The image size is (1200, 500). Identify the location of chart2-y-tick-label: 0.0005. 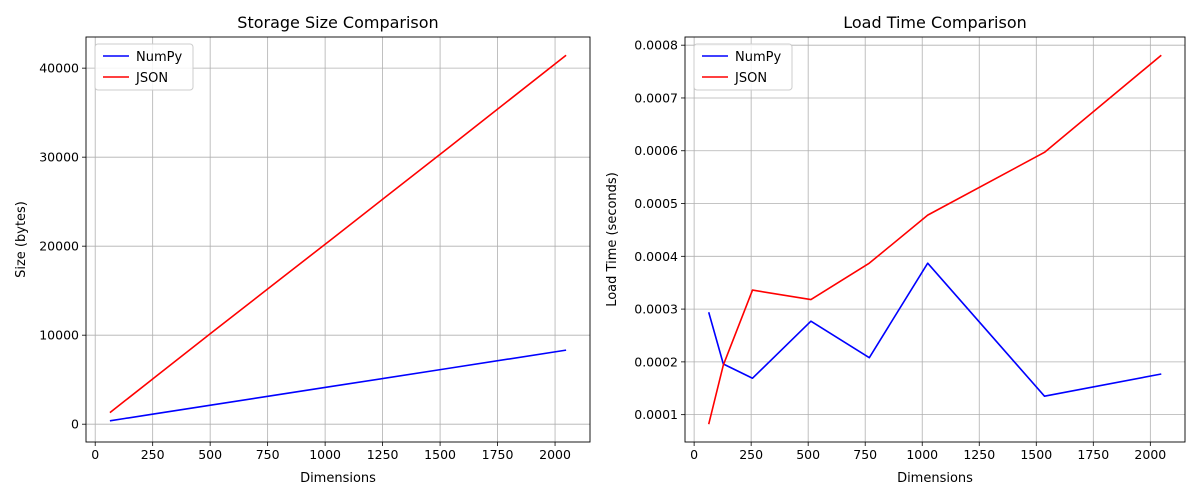
(656, 203).